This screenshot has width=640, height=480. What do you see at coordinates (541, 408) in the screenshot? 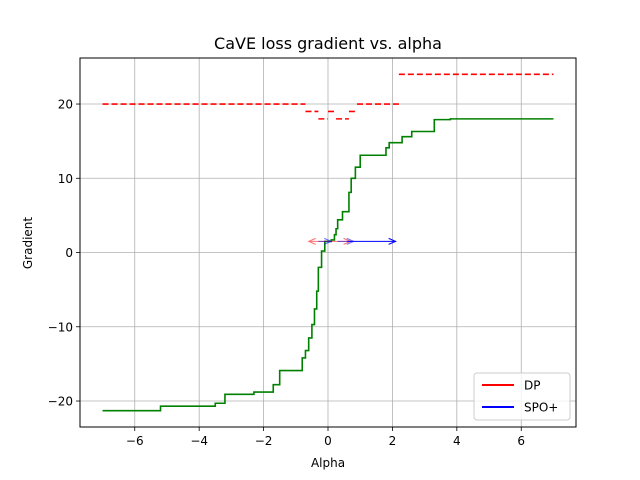
I see `legend-label-spo: SPO+` at bounding box center [541, 408].